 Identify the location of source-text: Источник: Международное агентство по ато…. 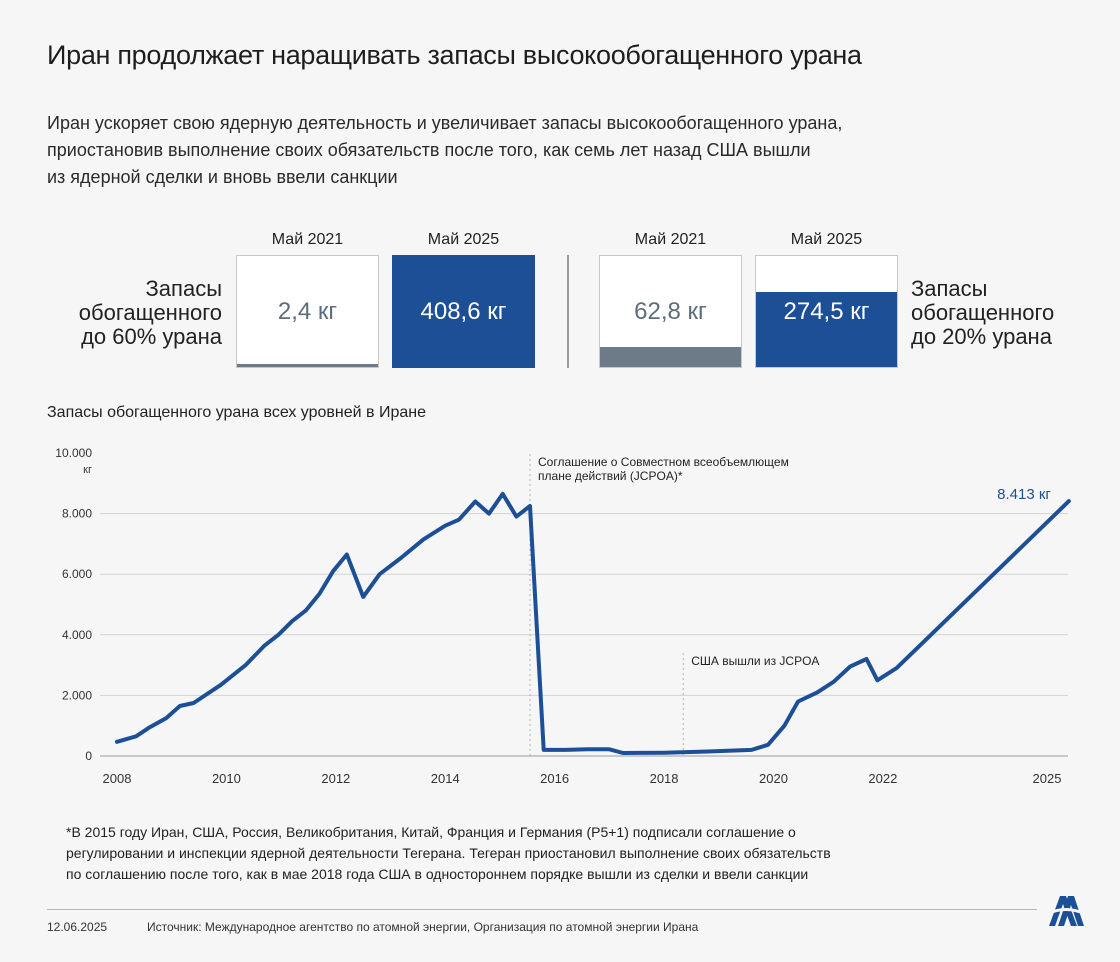
(423, 927).